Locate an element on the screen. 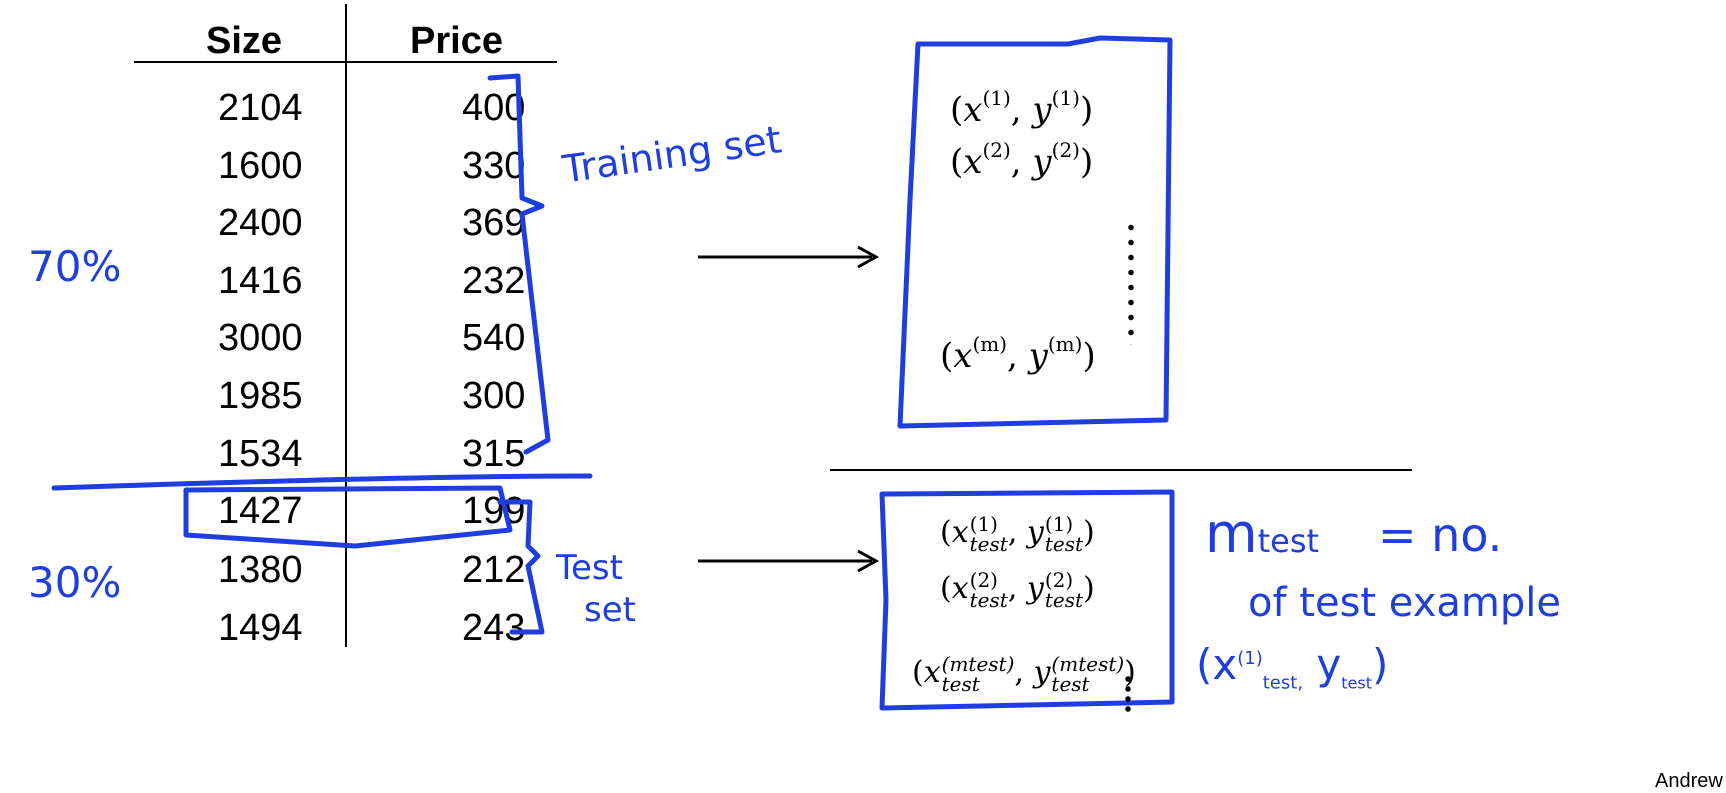 Image resolution: width=1726 pixels, height=793 pixels. training-price-cell: 232 is located at coordinates (494, 281).